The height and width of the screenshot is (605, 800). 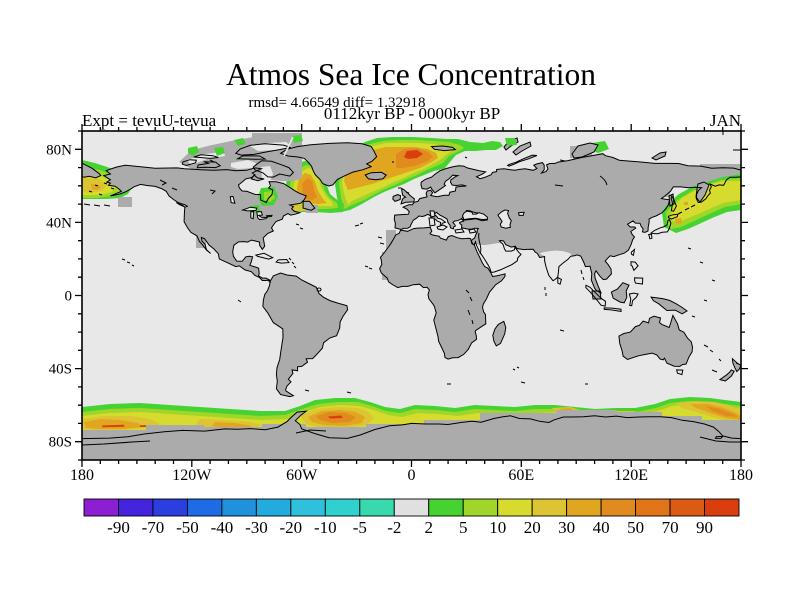 What do you see at coordinates (521, 475) in the screenshot?
I see `svg-text: 60E` at bounding box center [521, 475].